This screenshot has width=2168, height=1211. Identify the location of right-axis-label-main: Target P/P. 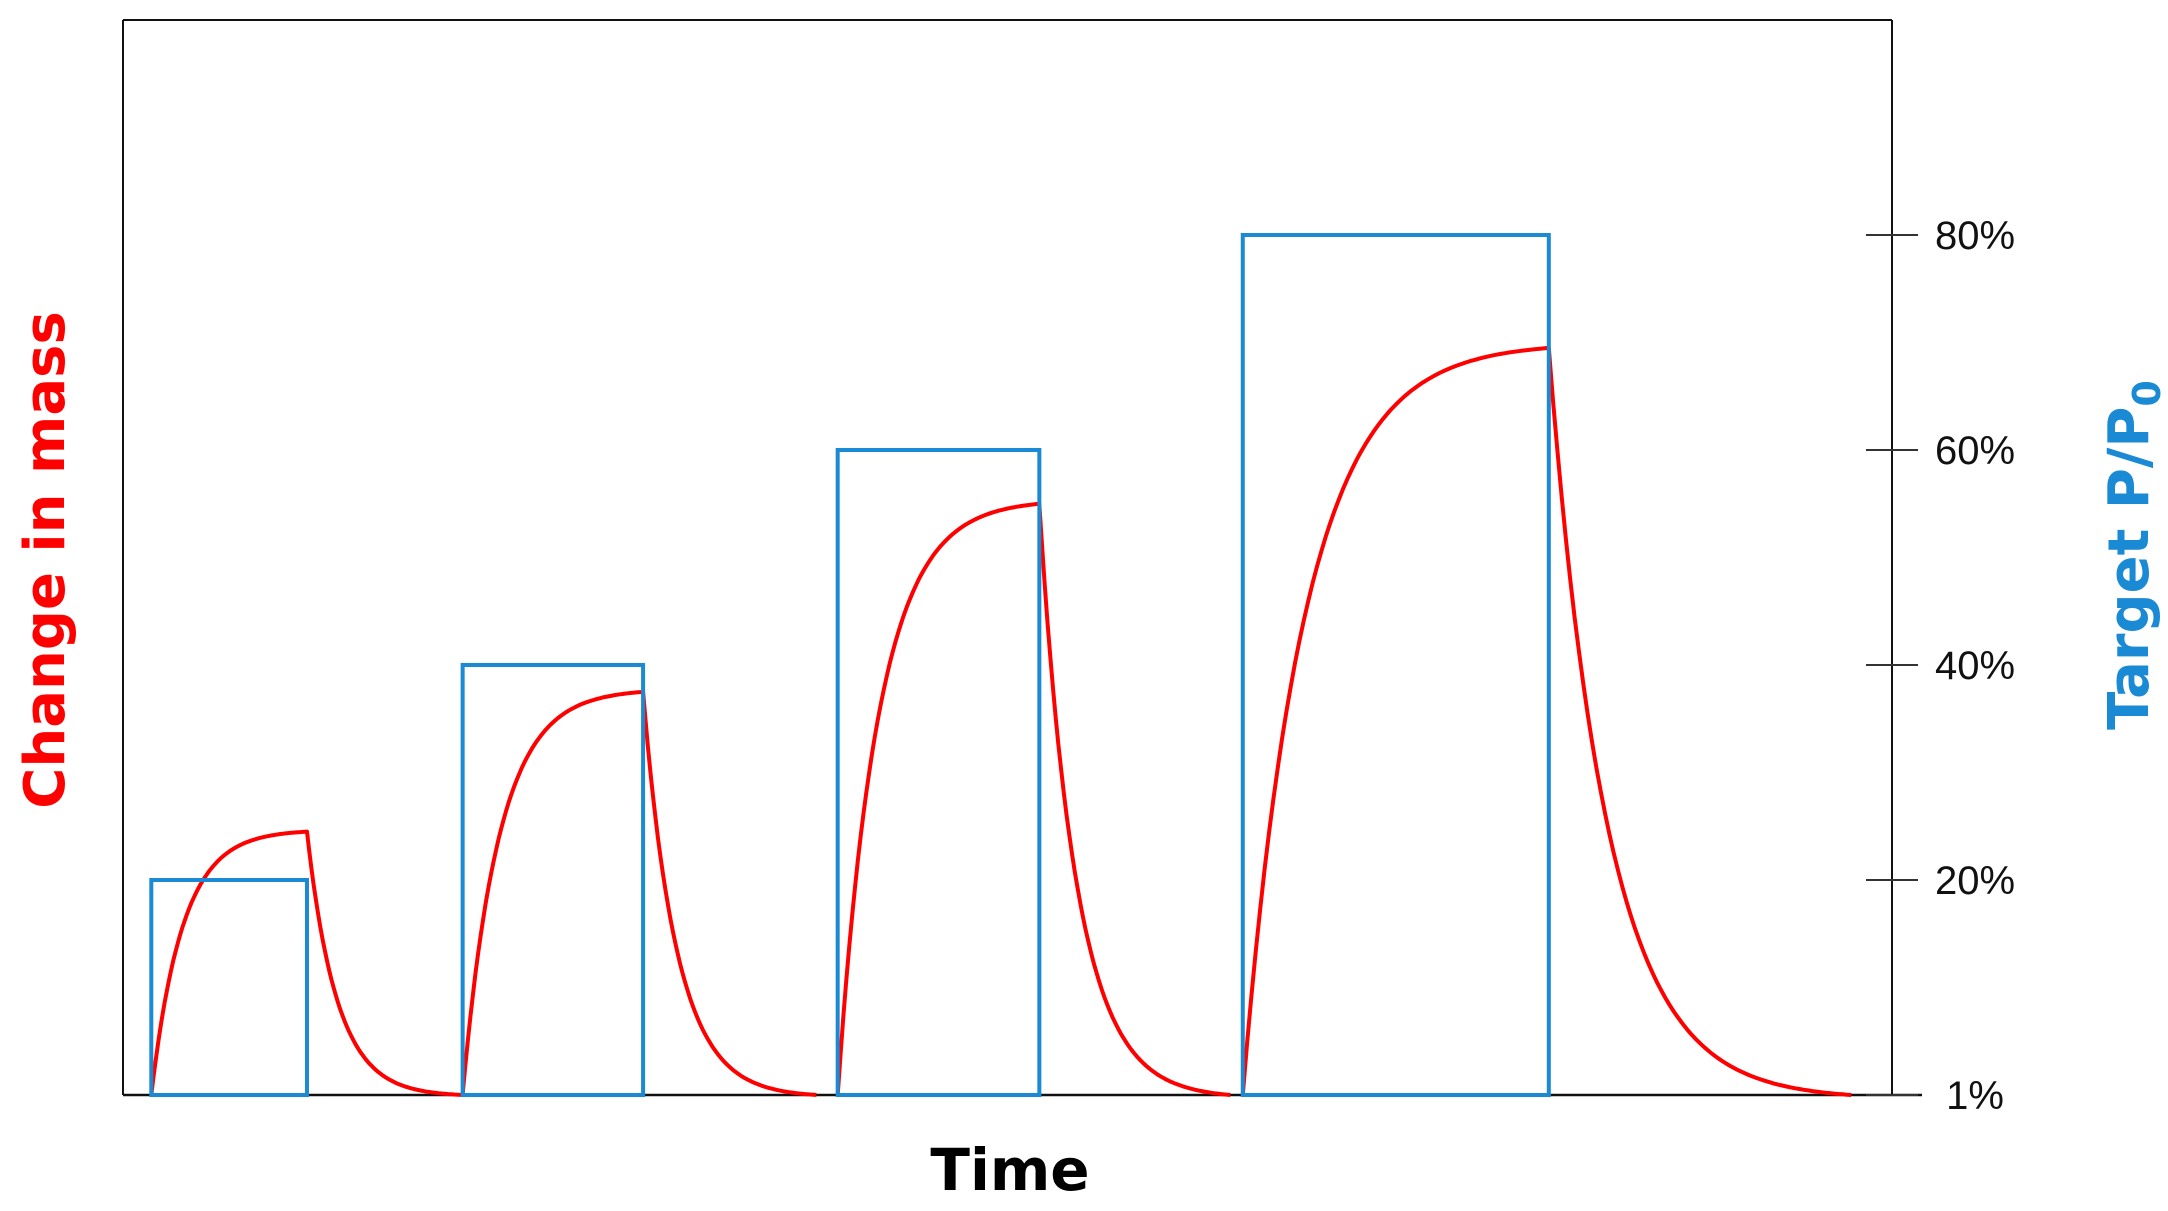
(2129, 568).